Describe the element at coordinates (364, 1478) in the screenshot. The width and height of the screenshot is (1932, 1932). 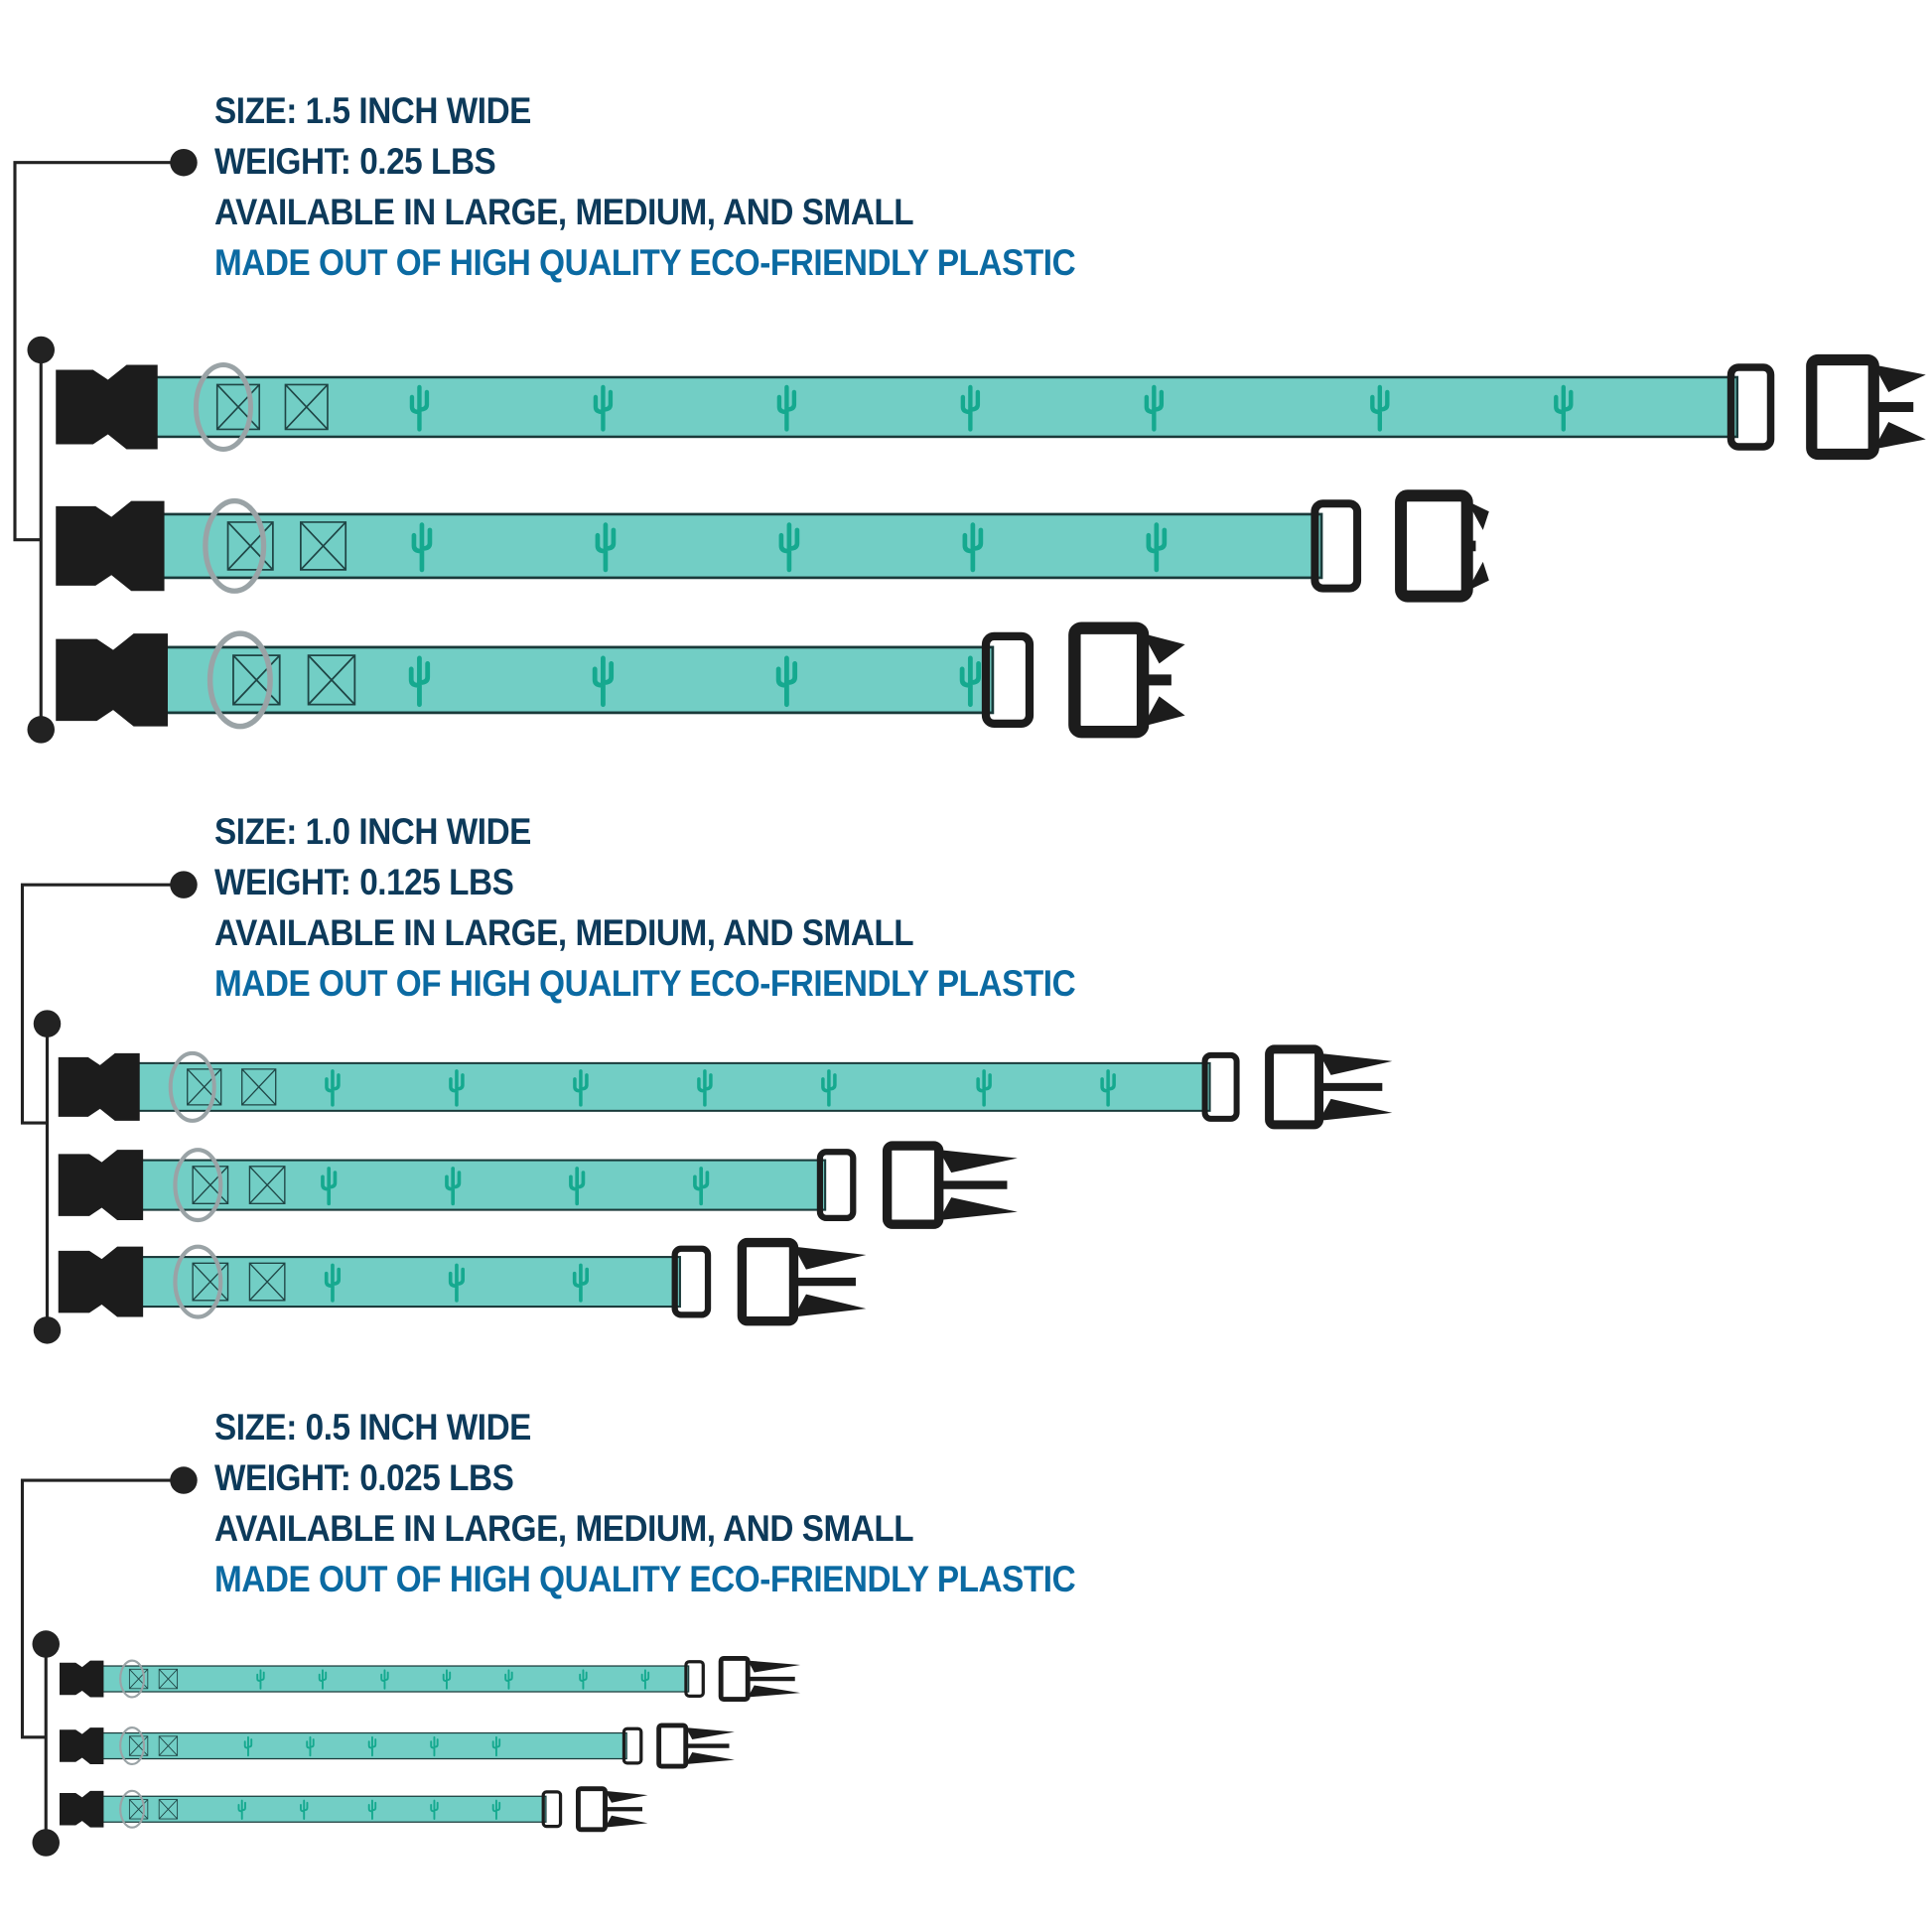
I see `weight-label: WEIGHT: 0.025 LBS` at that location.